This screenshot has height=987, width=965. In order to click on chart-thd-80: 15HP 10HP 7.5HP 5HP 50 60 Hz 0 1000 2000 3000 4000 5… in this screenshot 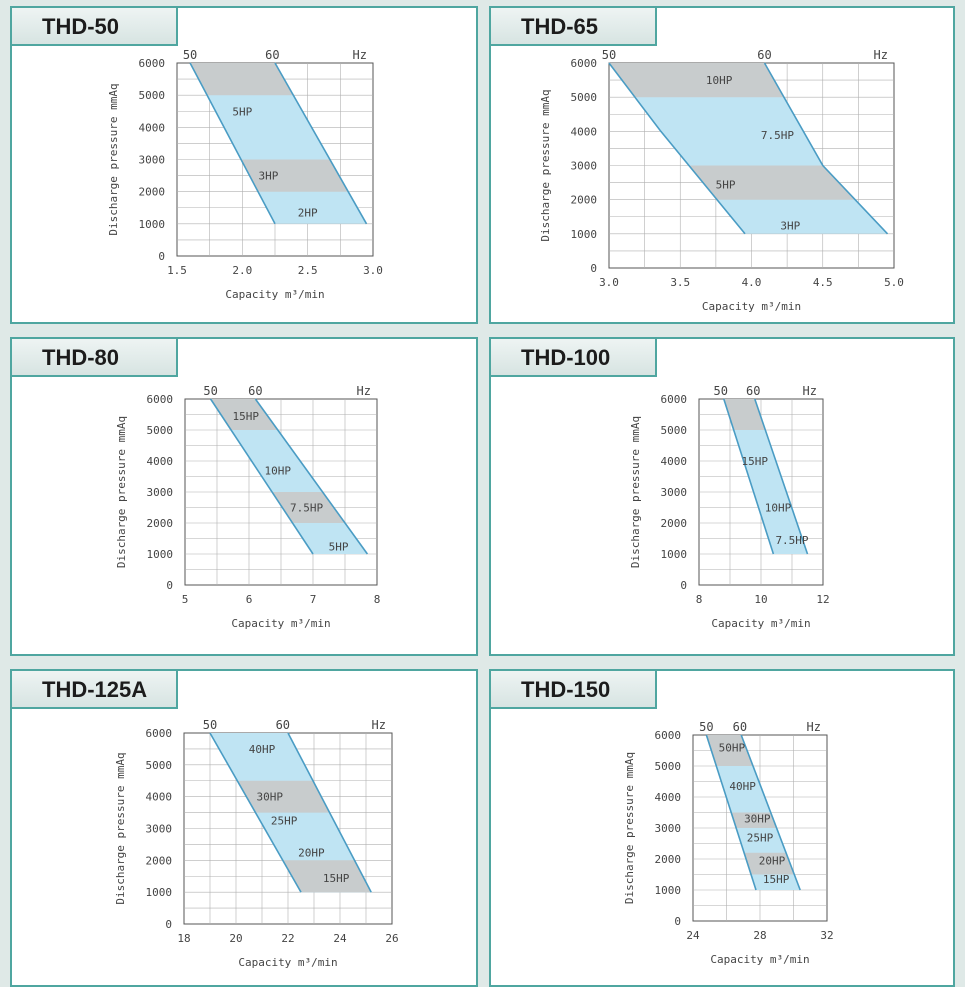, I will do `click(248, 507)`.